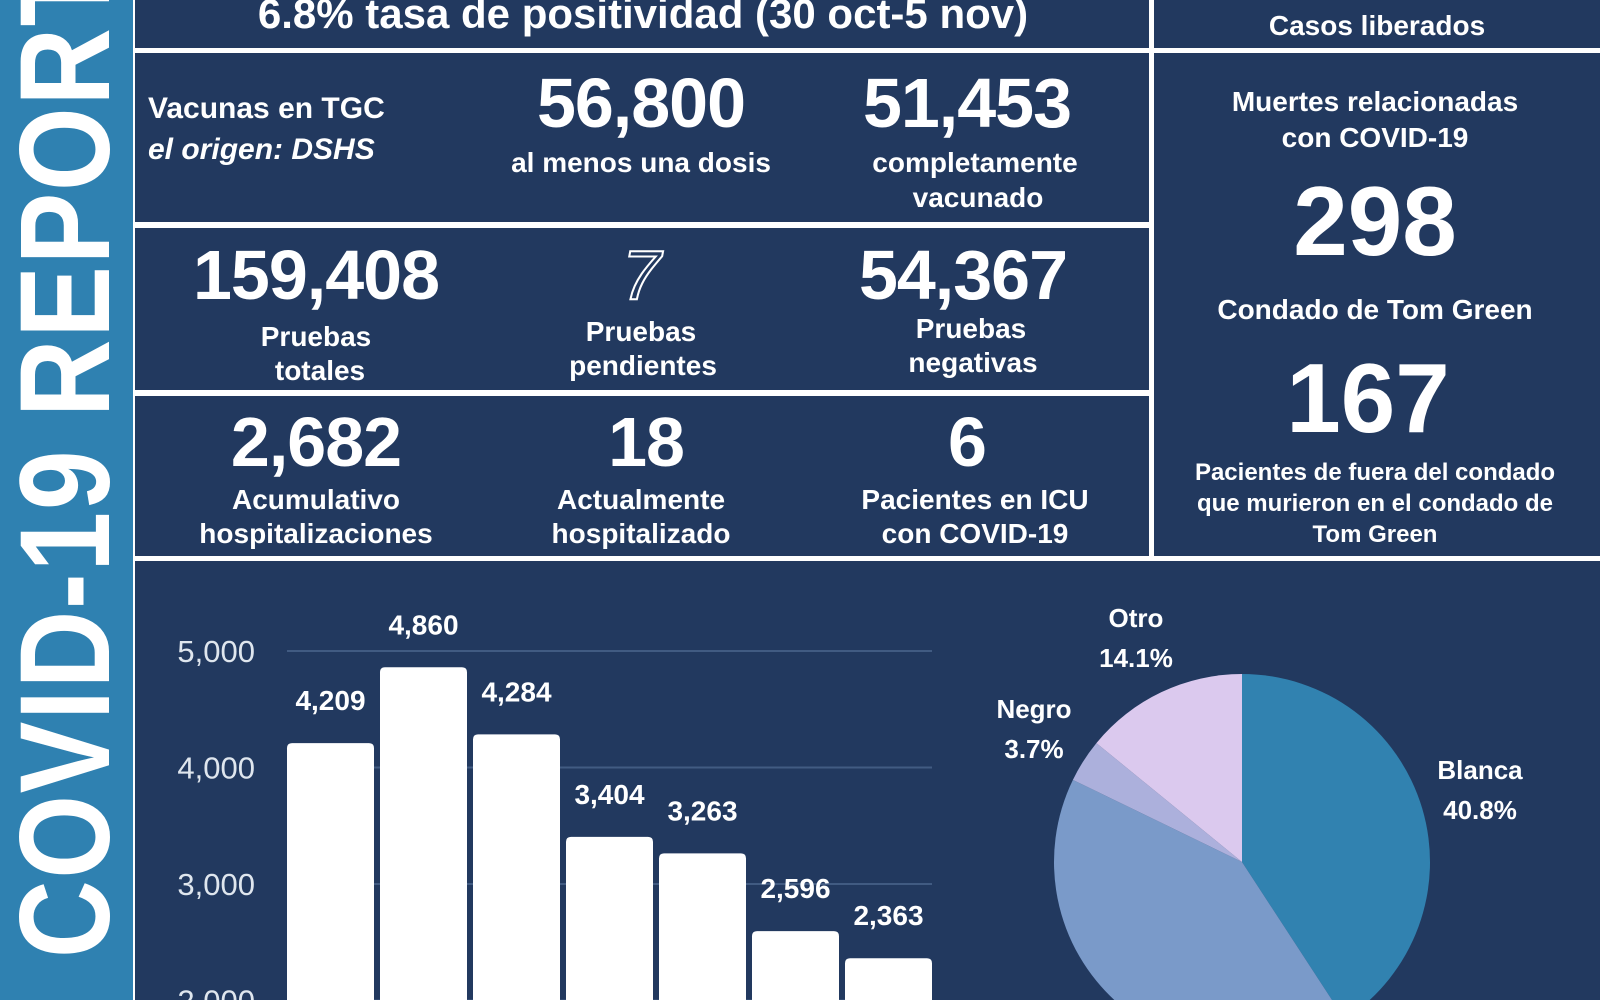  What do you see at coordinates (316, 499) in the screenshot?
I see `cumulative-hospitalizations-label: Acumulativo` at bounding box center [316, 499].